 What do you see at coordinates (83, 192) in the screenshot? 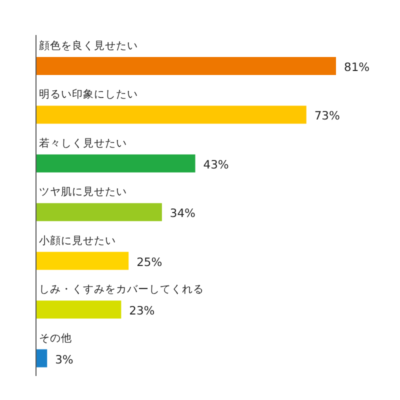
I see `y-tick-label: ツヤ肌に見せたい` at bounding box center [83, 192].